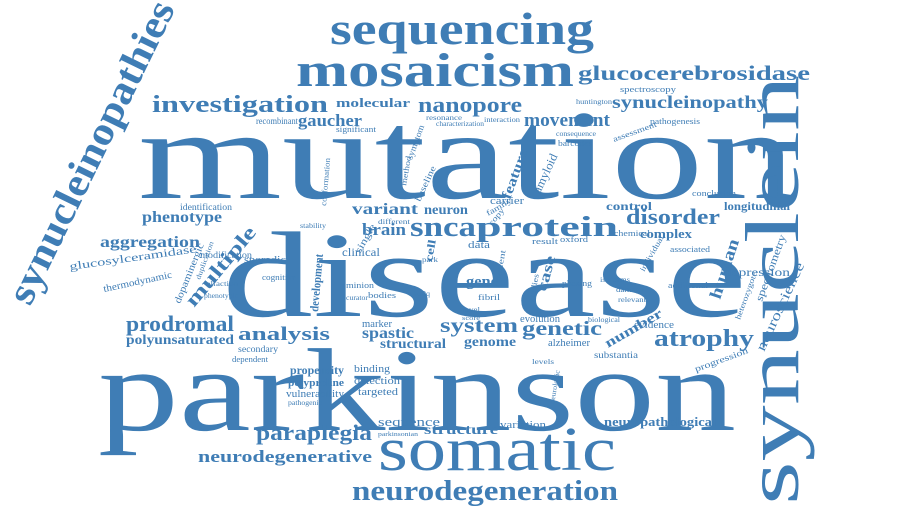  I want to click on word-thermodynamic: thermodynamic, so click(137, 281).